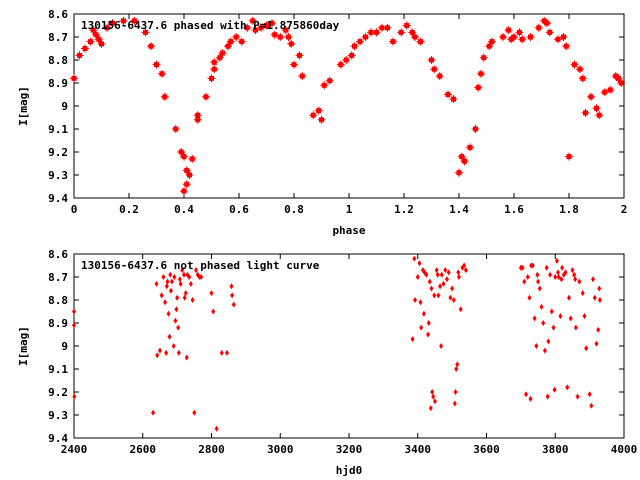 Image resolution: width=640 pixels, height=480 pixels. I want to click on phased-x-tick-label: 1, so click(349, 209).